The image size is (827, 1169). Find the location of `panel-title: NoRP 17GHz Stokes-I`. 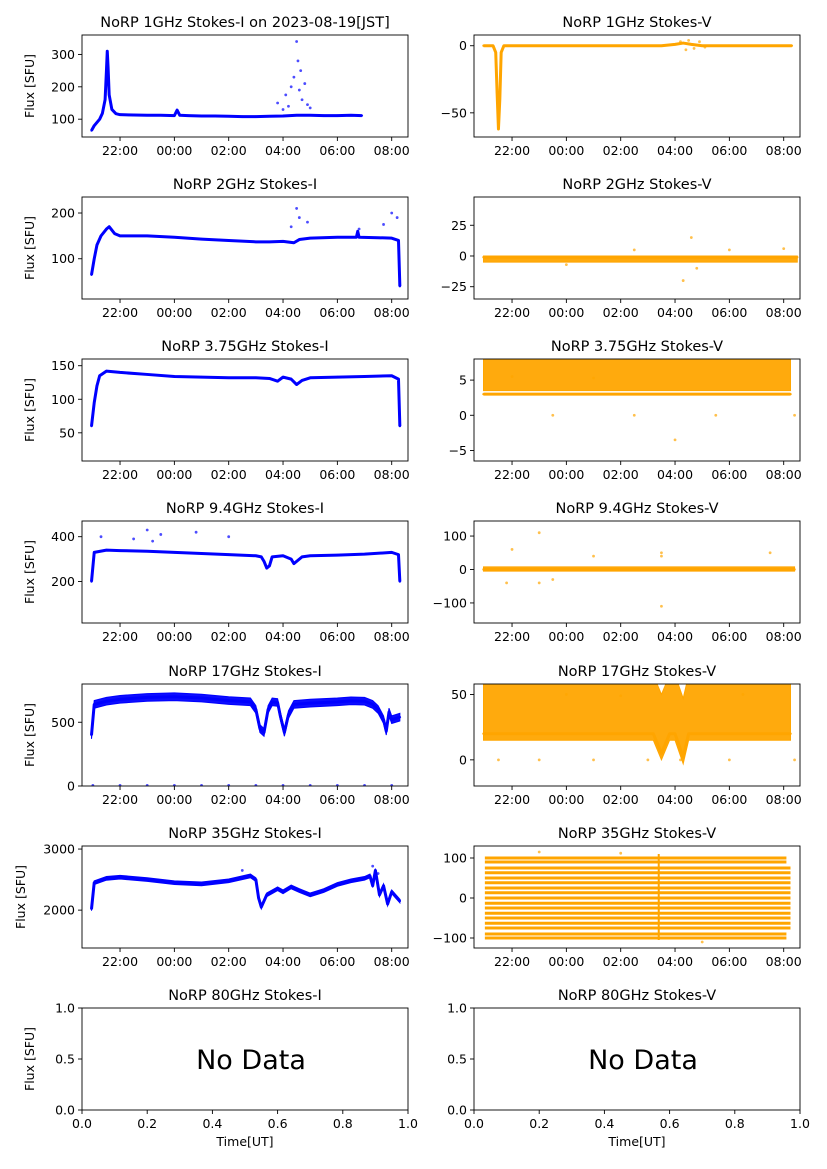

panel-title: NoRP 17GHz Stokes-I is located at coordinates (245, 672).